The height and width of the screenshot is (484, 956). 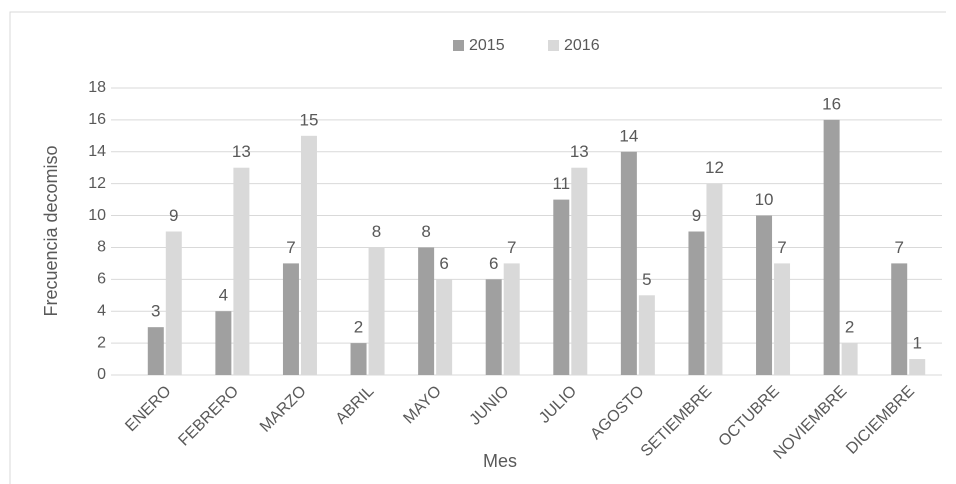 What do you see at coordinates (764, 199) in the screenshot?
I see `data-label: 10` at bounding box center [764, 199].